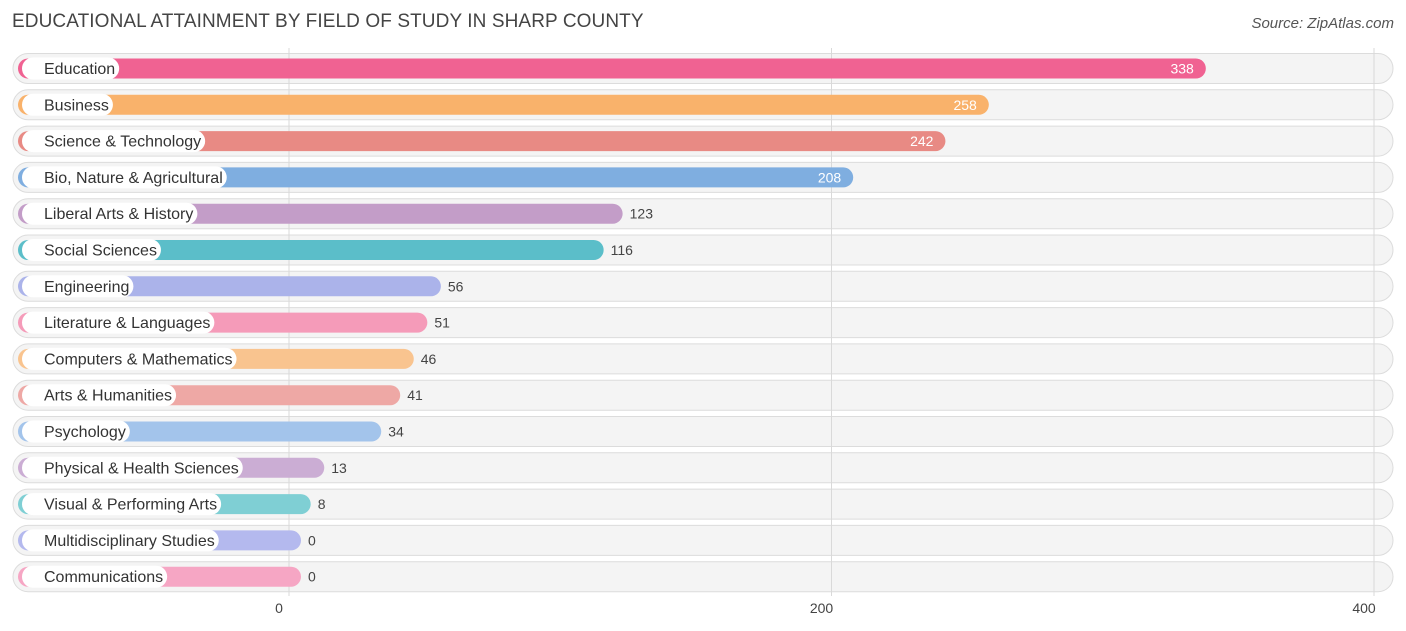 Image resolution: width=1406 pixels, height=631 pixels. What do you see at coordinates (965, 105) in the screenshot?
I see `value-label-business: 258` at bounding box center [965, 105].